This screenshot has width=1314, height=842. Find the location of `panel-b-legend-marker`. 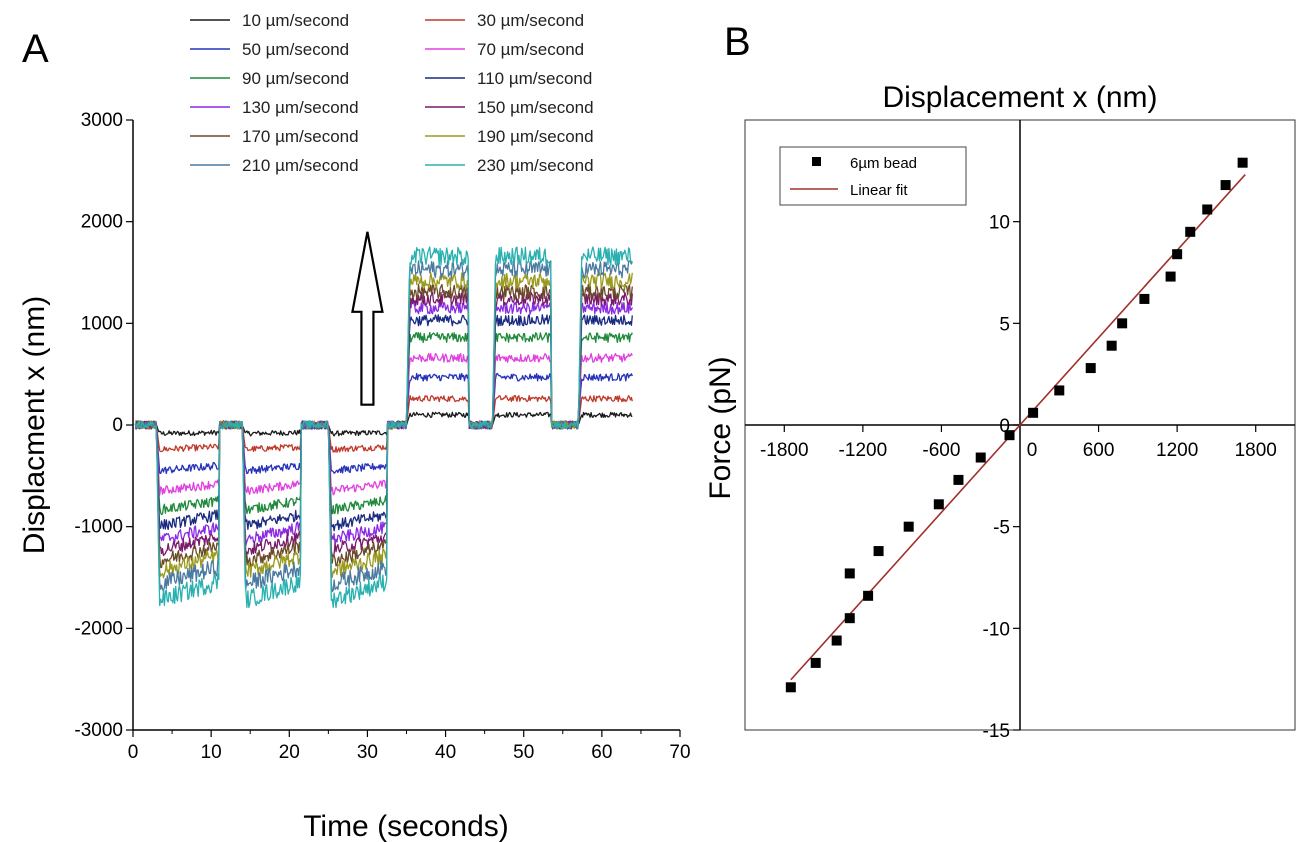

panel-b-legend-marker is located at coordinates (816, 161).